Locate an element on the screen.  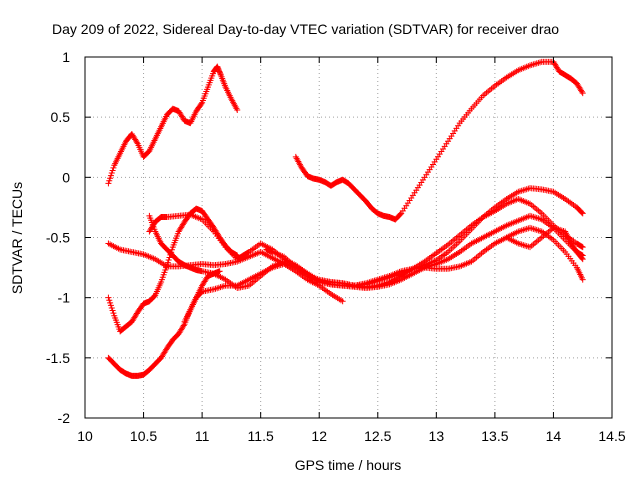
x-tick-label: 11 is located at coordinates (202, 436).